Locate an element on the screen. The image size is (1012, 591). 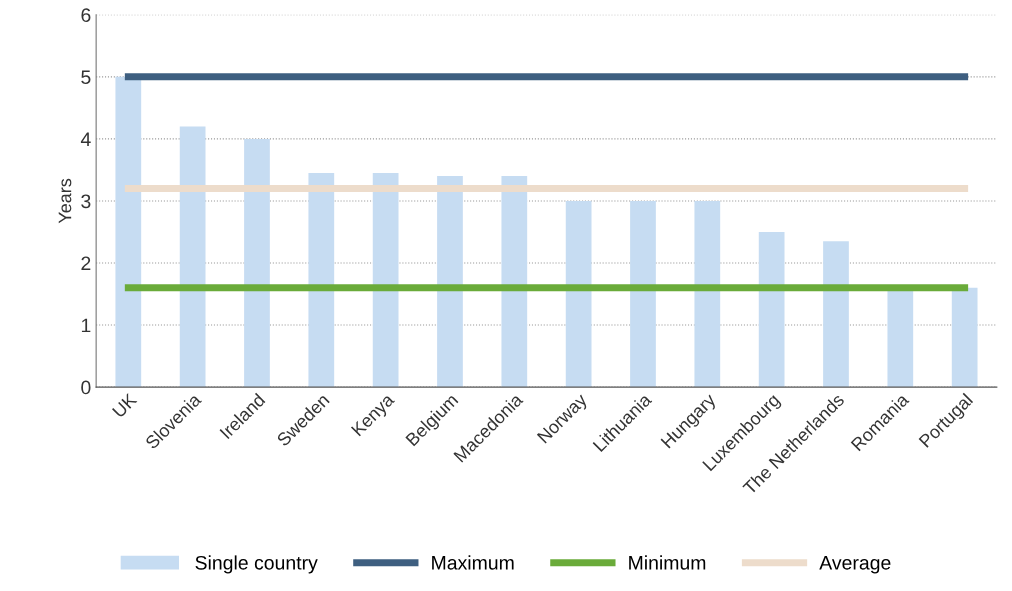
legend-label: Maximum is located at coordinates (473, 562).